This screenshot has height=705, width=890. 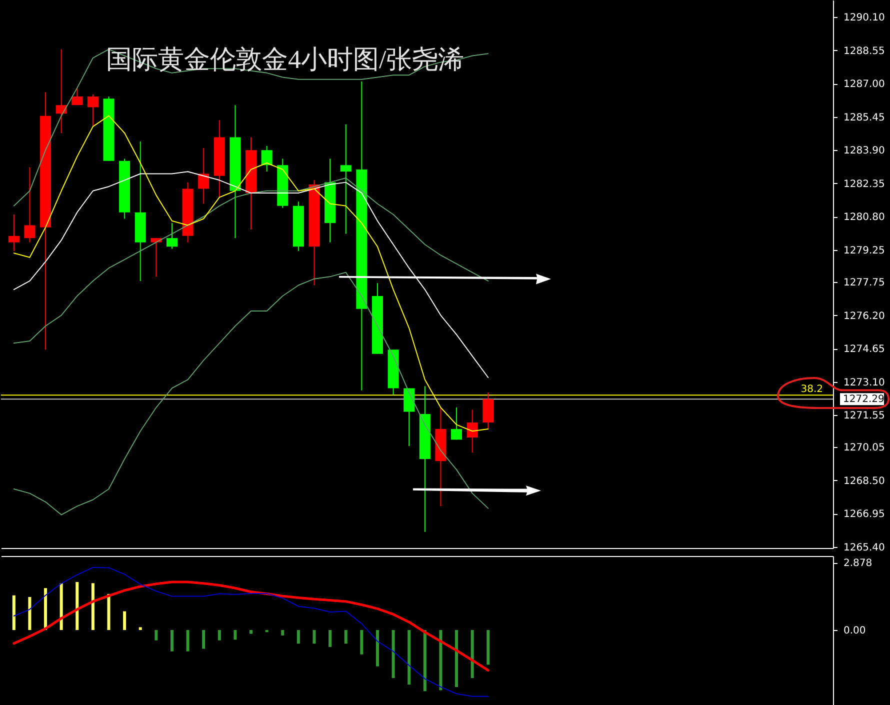 What do you see at coordinates (864, 51) in the screenshot?
I see `y-tick-label: 1288.55` at bounding box center [864, 51].